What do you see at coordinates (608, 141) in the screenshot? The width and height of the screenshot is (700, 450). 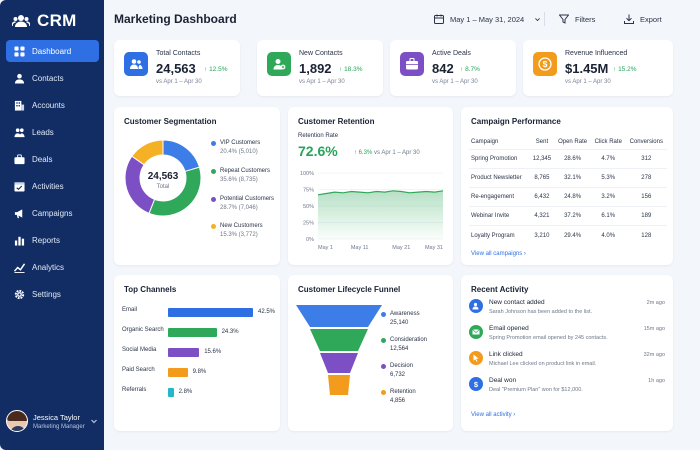 I see `column-header: Click Rate` at bounding box center [608, 141].